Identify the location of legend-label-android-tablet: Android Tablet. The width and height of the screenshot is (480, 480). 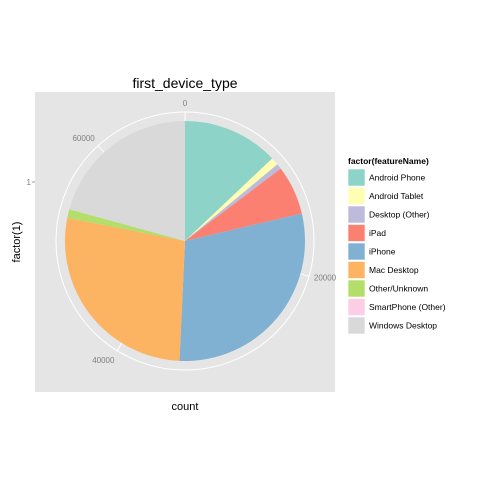
(396, 196).